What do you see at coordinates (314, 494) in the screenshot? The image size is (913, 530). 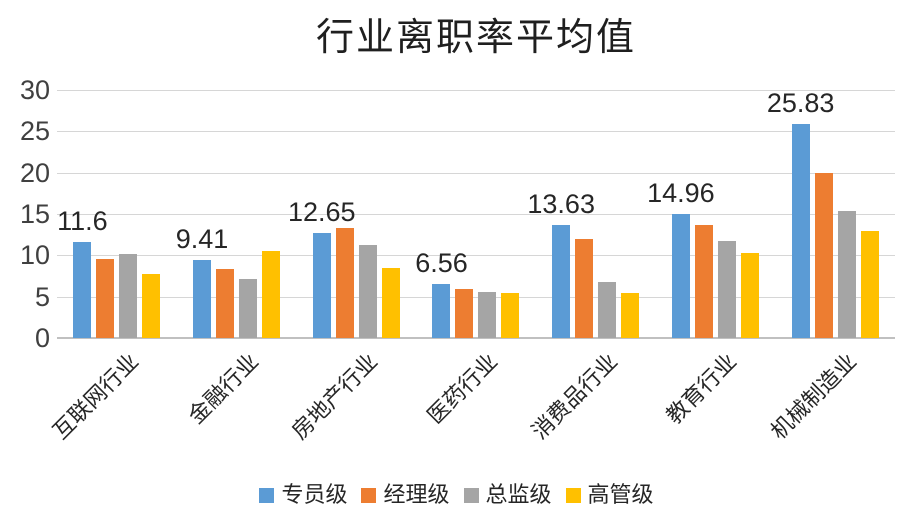 I see `legend-label: 专员级` at bounding box center [314, 494].